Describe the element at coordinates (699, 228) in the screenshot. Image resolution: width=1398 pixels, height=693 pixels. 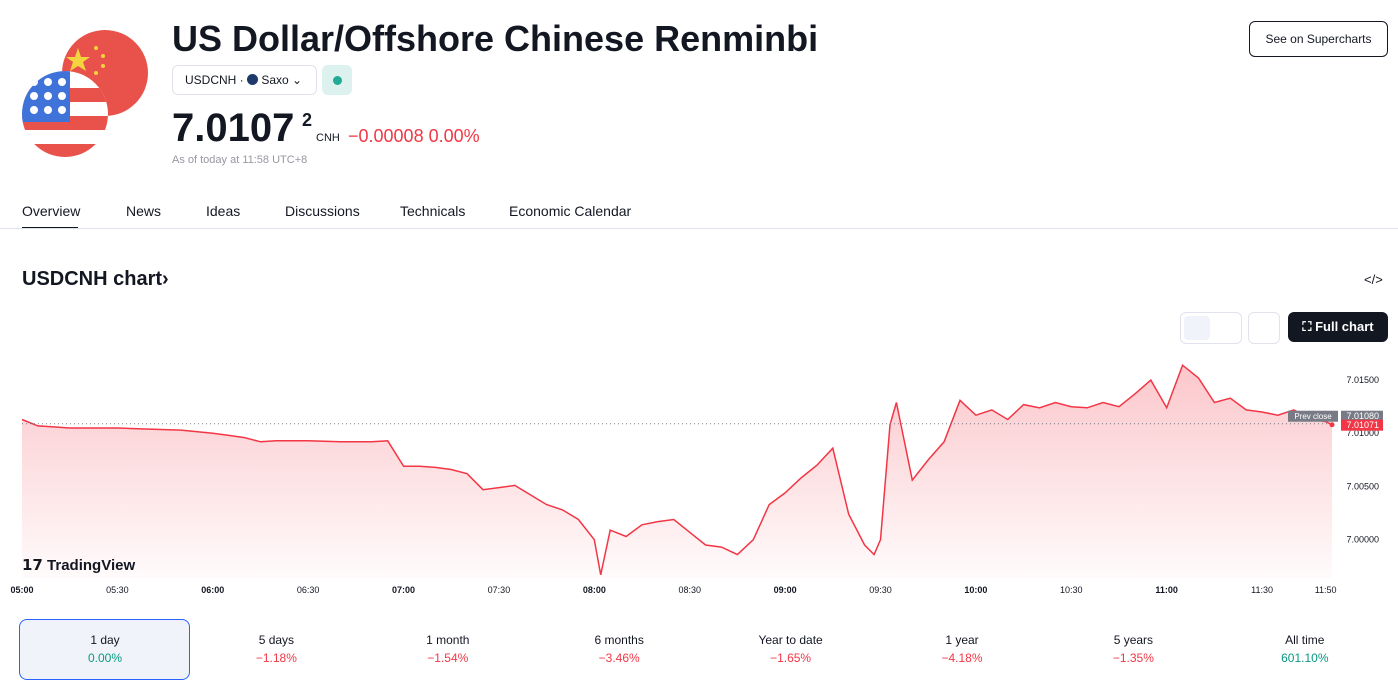
I see `divider` at that location.